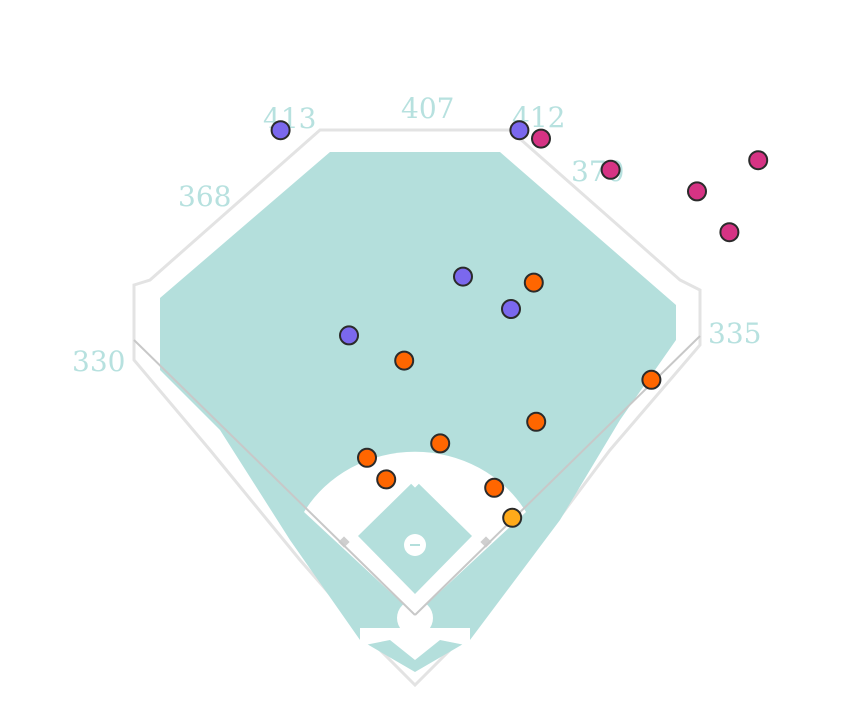 This screenshot has width=848, height=708. What do you see at coordinates (486, 542) in the screenshot?
I see `first-base` at bounding box center [486, 542].